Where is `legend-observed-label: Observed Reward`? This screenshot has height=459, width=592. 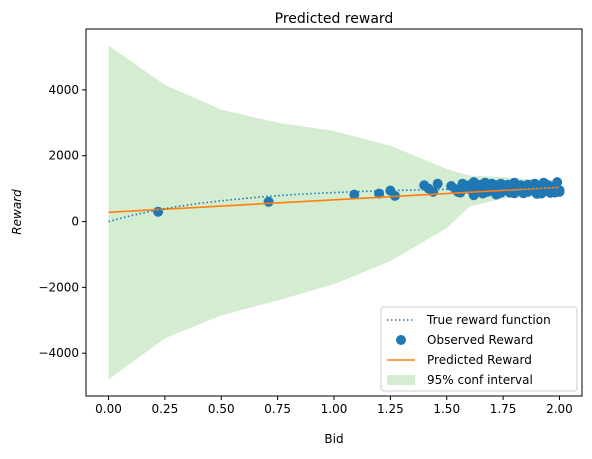 legend-observed-label: Observed Reward is located at coordinates (480, 340).